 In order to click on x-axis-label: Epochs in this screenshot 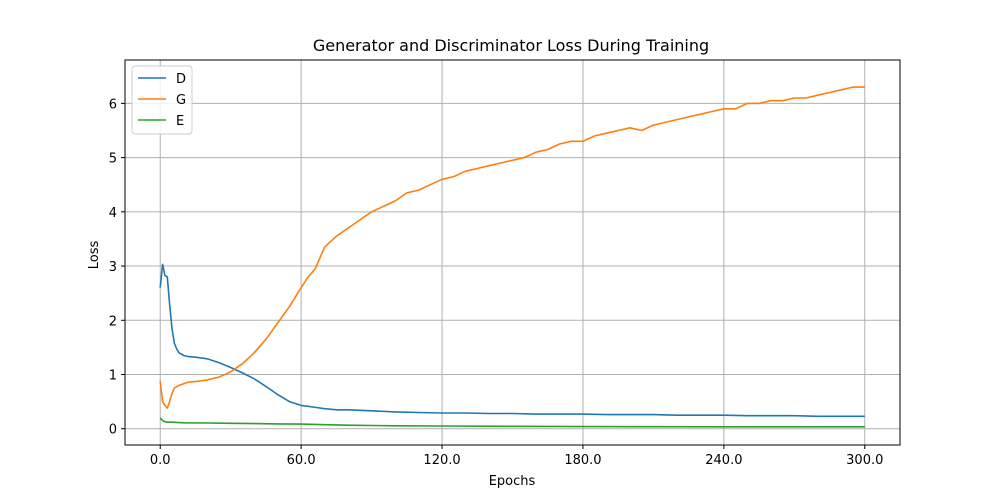, I will do `click(512, 481)`.